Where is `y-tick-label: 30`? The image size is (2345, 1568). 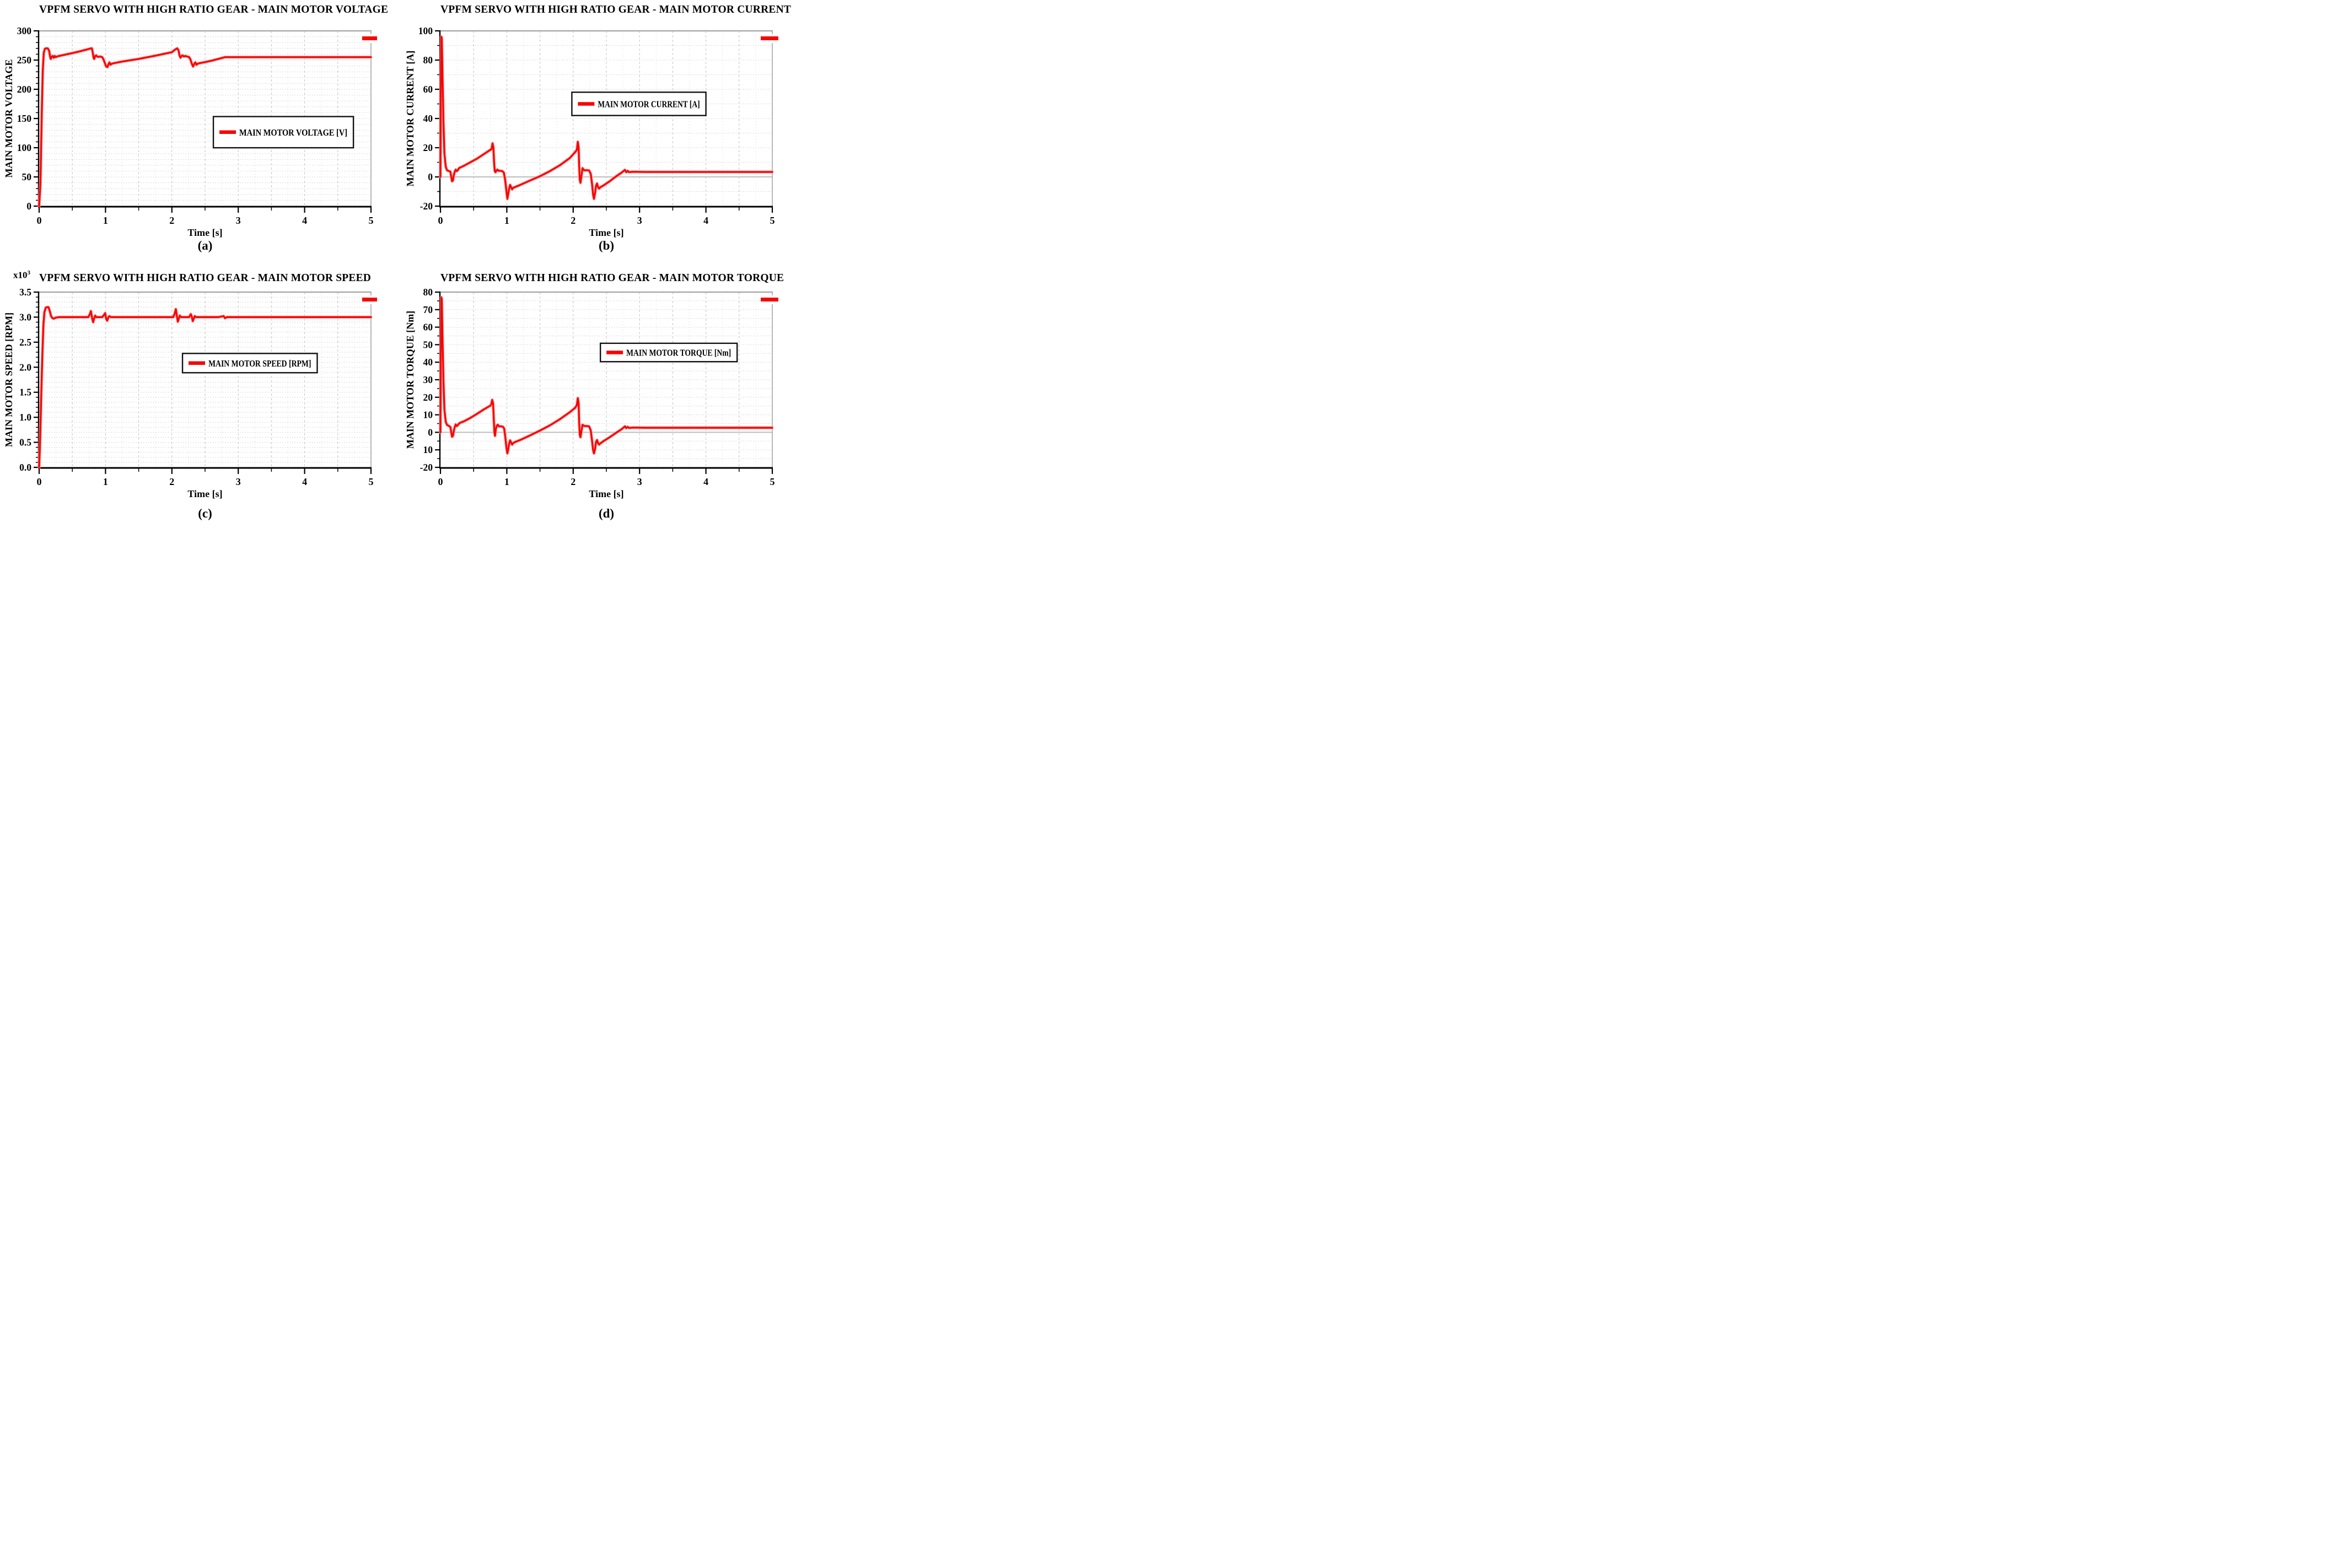
y-tick-label: 30 is located at coordinates (428, 380).